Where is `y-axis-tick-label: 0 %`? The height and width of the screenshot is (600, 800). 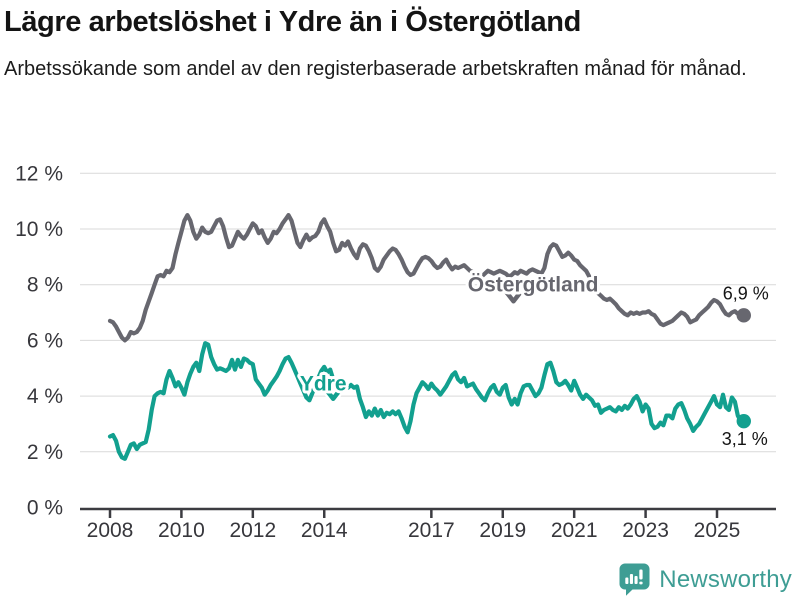 y-axis-tick-label: 0 % is located at coordinates (45, 508).